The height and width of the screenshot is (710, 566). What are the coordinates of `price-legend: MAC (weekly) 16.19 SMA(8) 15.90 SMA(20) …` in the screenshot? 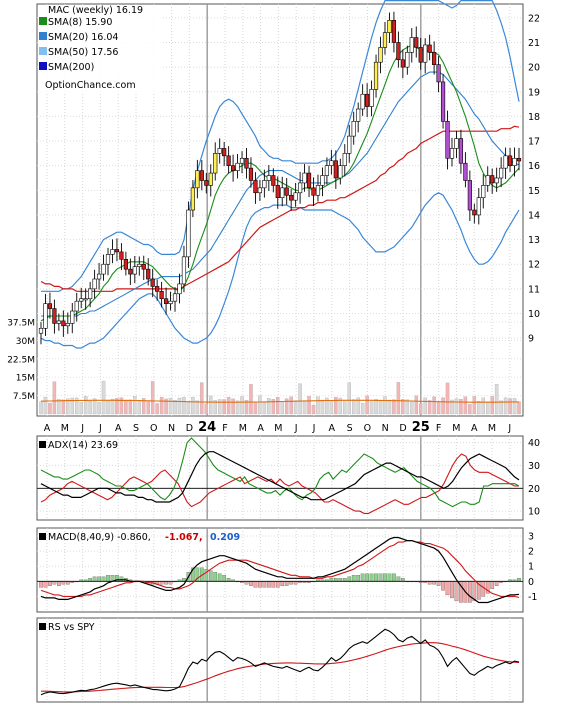 It's located at (100, 49).